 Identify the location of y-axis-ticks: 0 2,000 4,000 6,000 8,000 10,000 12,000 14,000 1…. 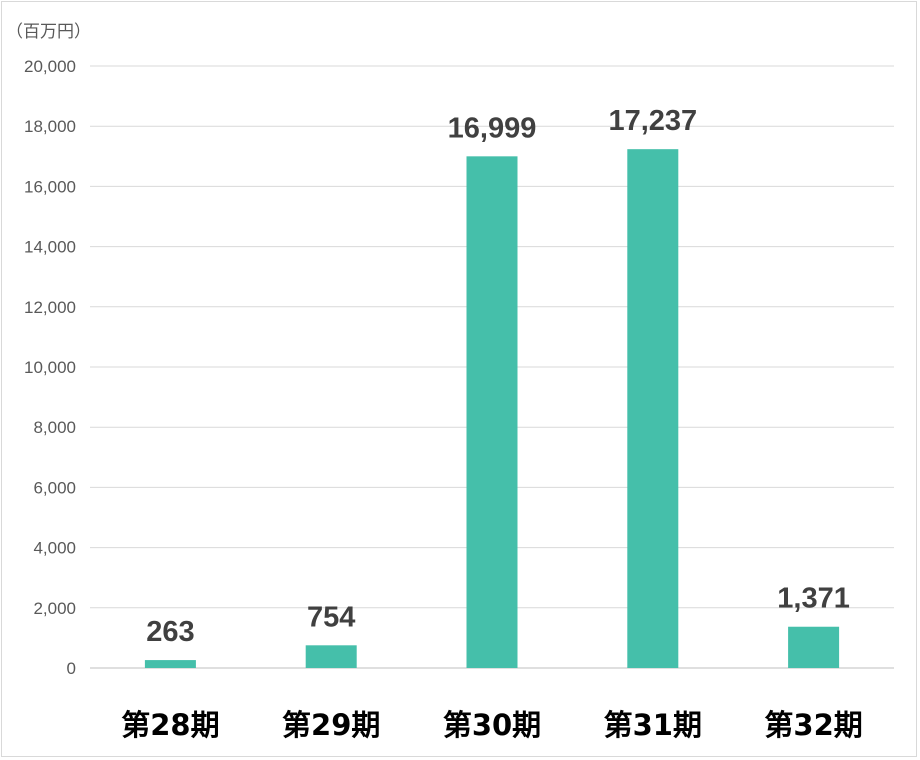
(50, 367).